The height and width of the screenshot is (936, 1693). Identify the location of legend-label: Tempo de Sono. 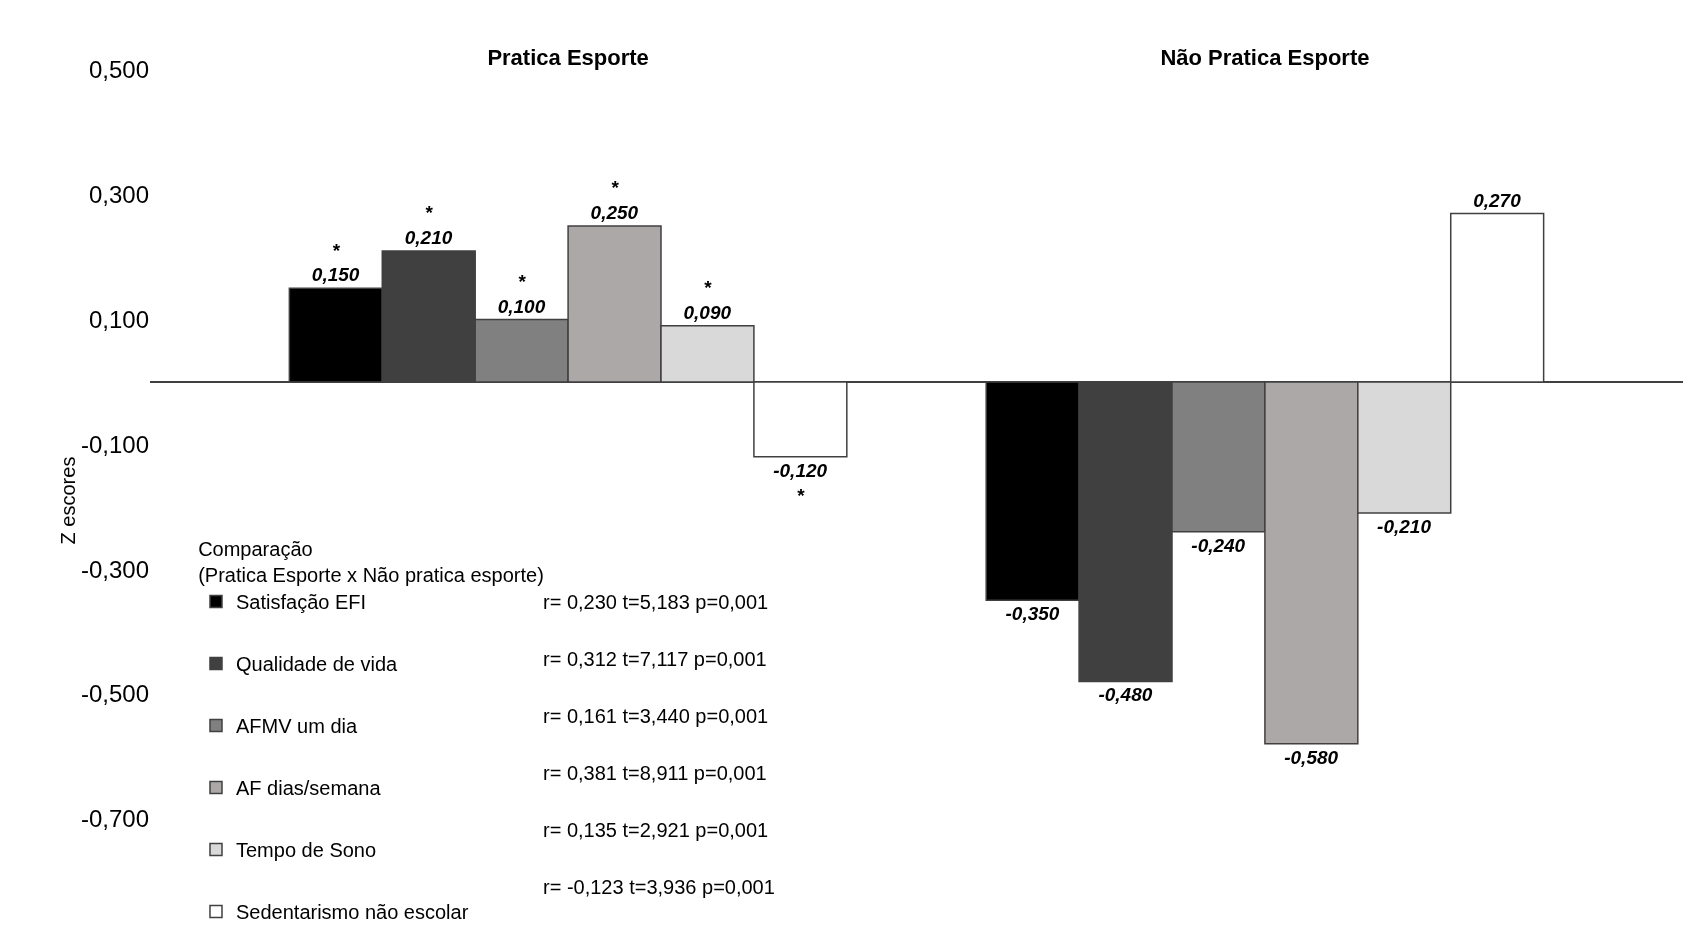
(306, 850).